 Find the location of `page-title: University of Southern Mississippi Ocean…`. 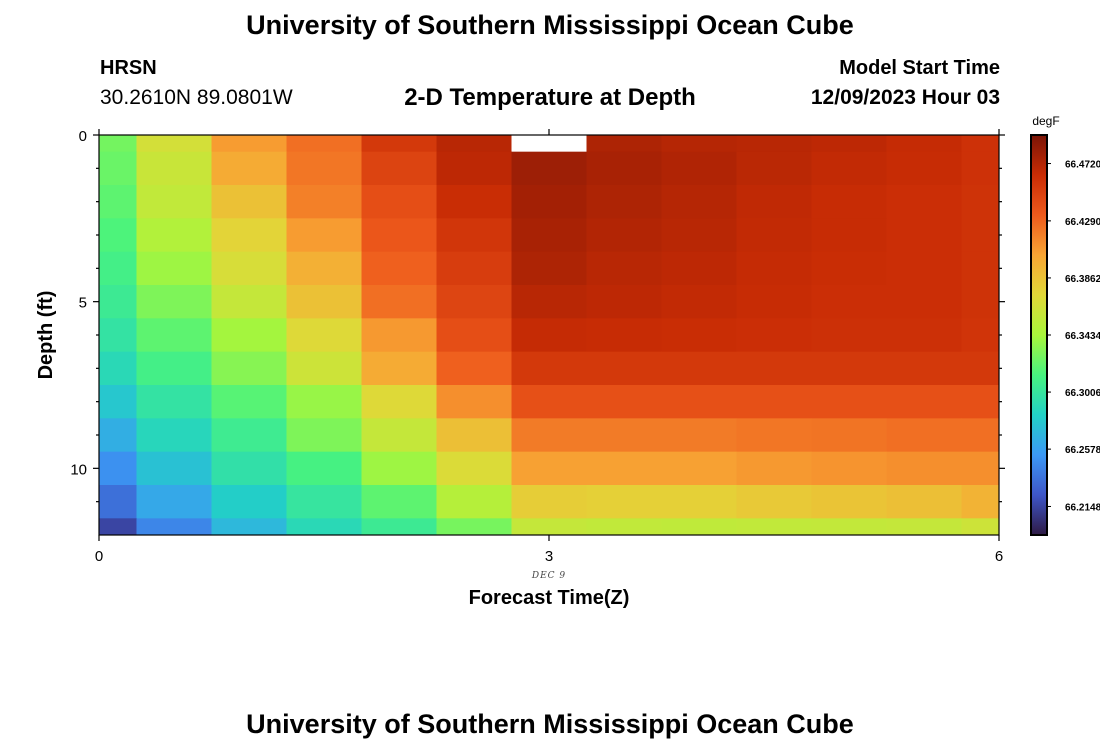

page-title: University of Southern Mississippi Ocean… is located at coordinates (550, 25).